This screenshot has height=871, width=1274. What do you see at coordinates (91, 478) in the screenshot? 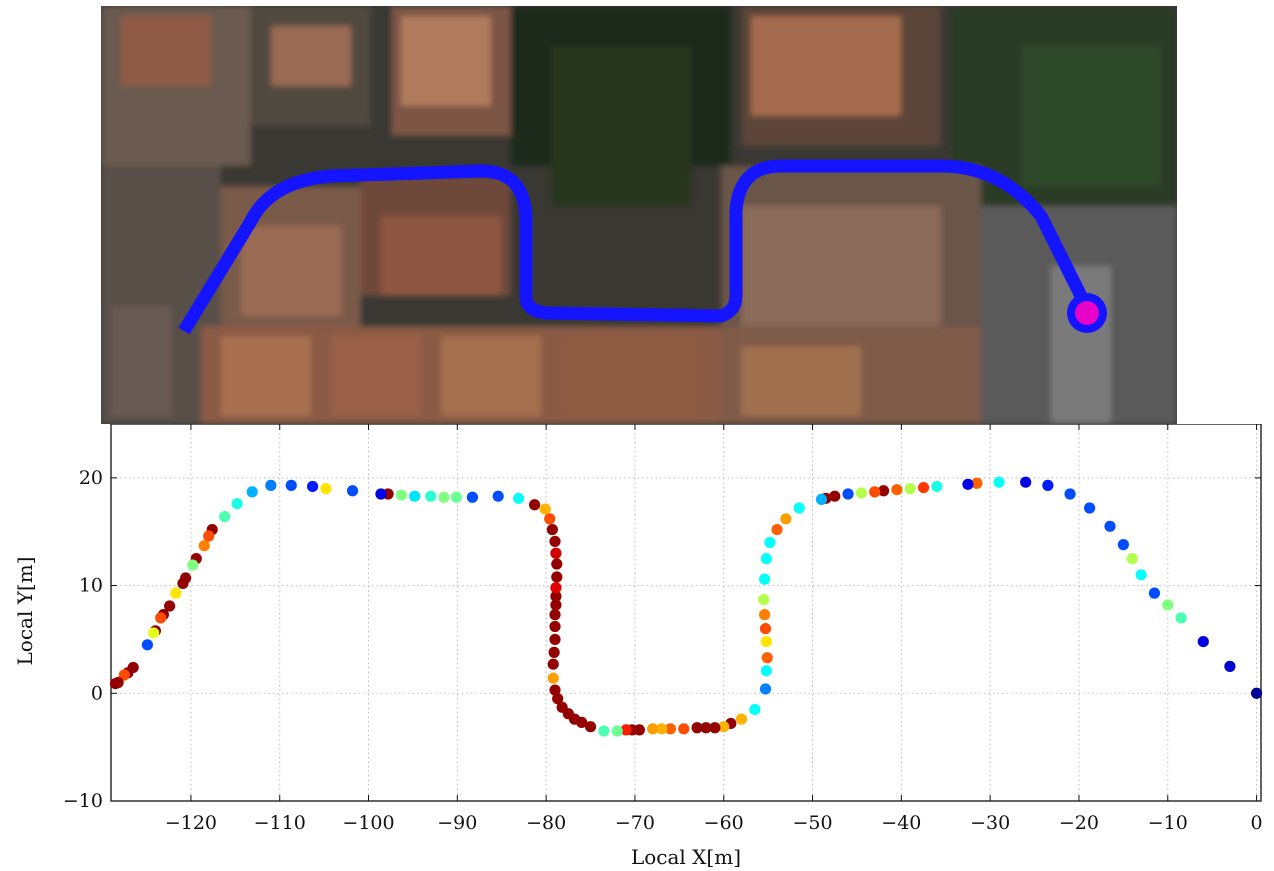
I see `y-tick-label: 20` at bounding box center [91, 478].